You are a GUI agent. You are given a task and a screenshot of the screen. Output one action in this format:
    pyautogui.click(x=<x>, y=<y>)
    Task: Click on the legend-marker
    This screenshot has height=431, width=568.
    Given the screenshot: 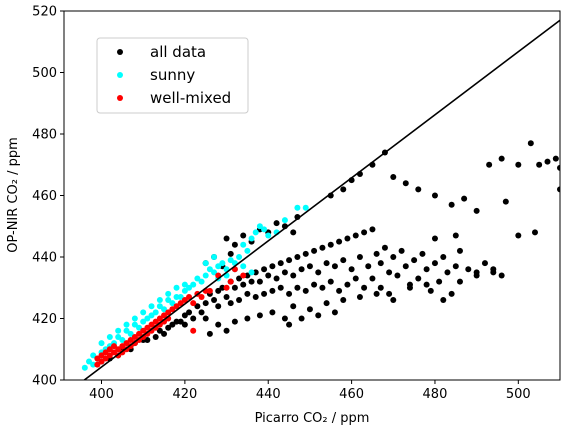 What is the action you would take?
    pyautogui.click(x=120, y=75)
    